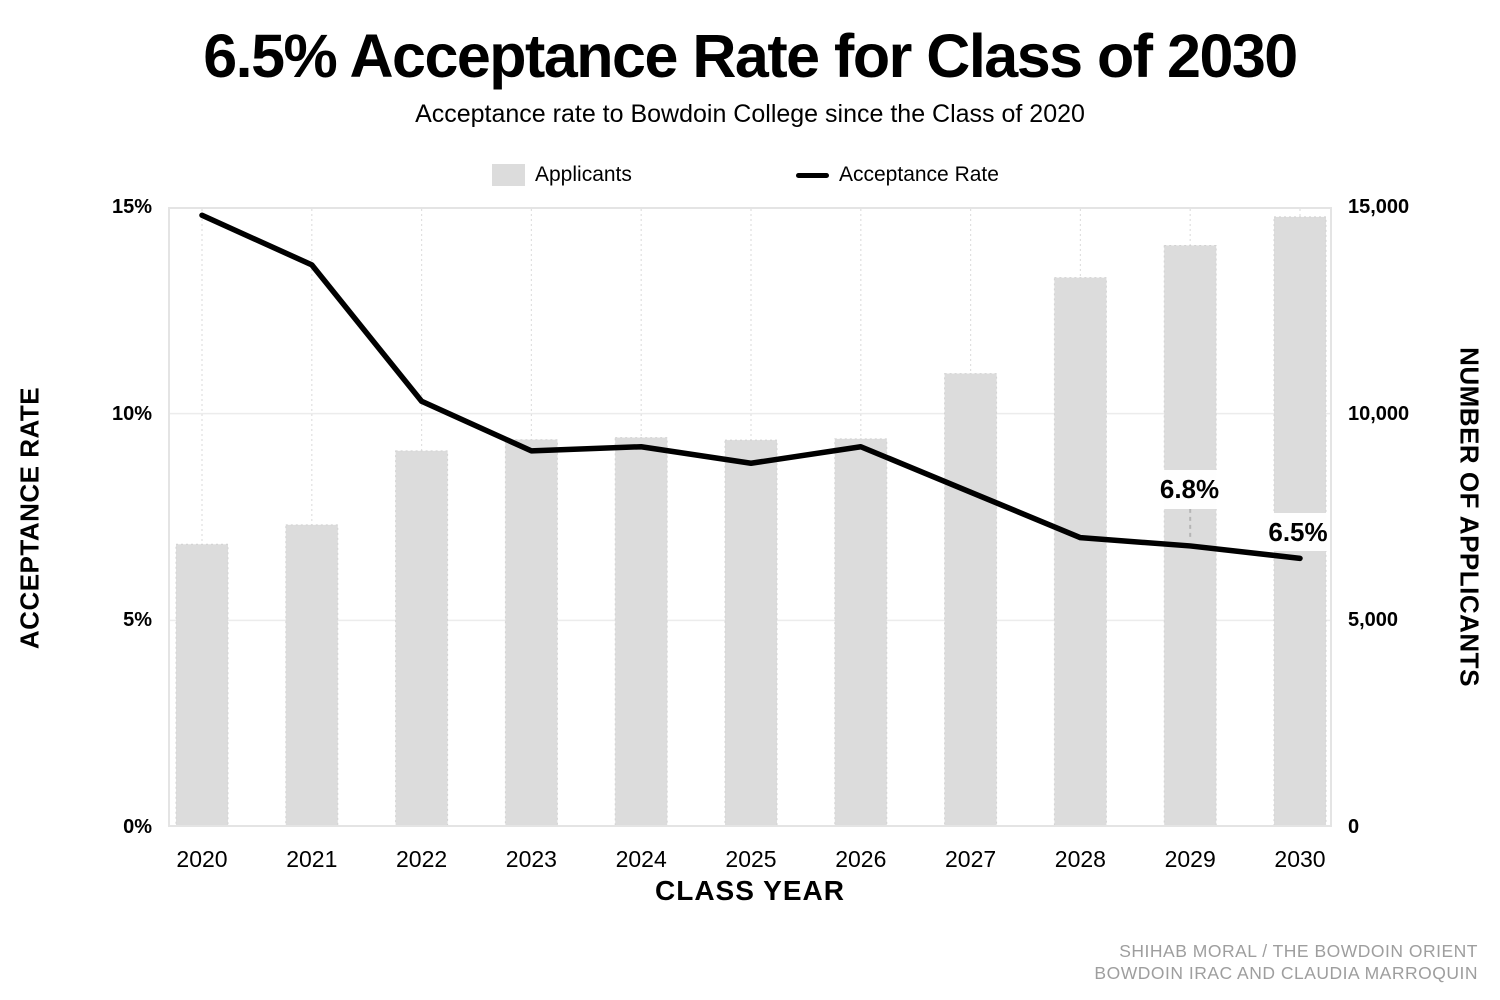 Image resolution: width=1500 pixels, height=1000 pixels. What do you see at coordinates (641, 632) in the screenshot?
I see `bar-applicants-2024` at bounding box center [641, 632].